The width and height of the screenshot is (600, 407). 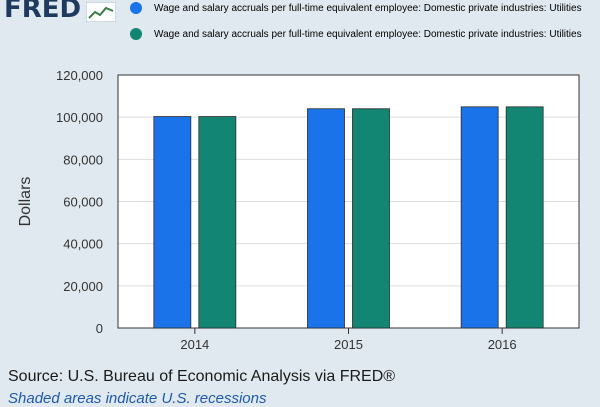 I want to click on y-tick-label: 40,000, so click(x=83, y=244).